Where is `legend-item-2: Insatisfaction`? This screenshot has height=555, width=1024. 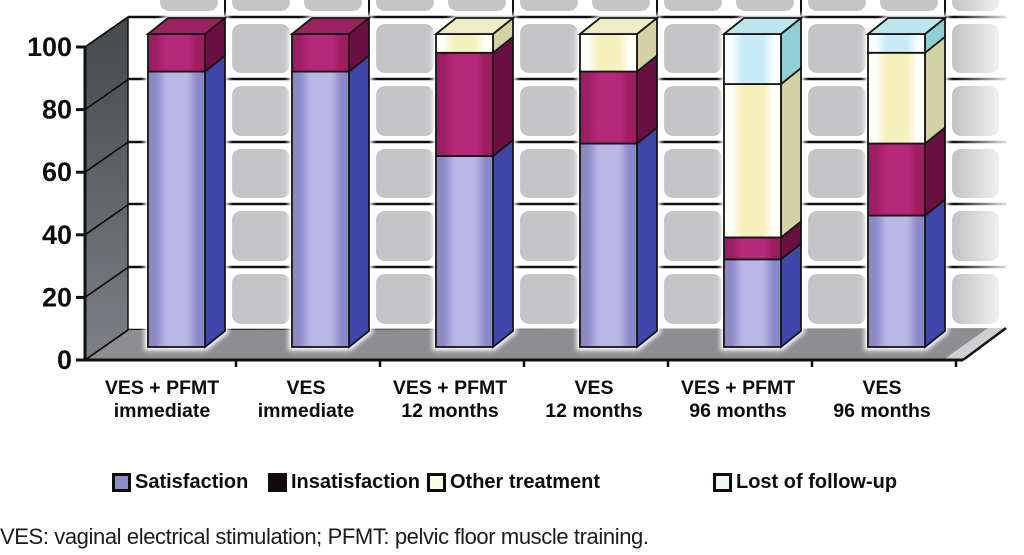
legend-item-2: Insatisfaction is located at coordinates (344, 482).